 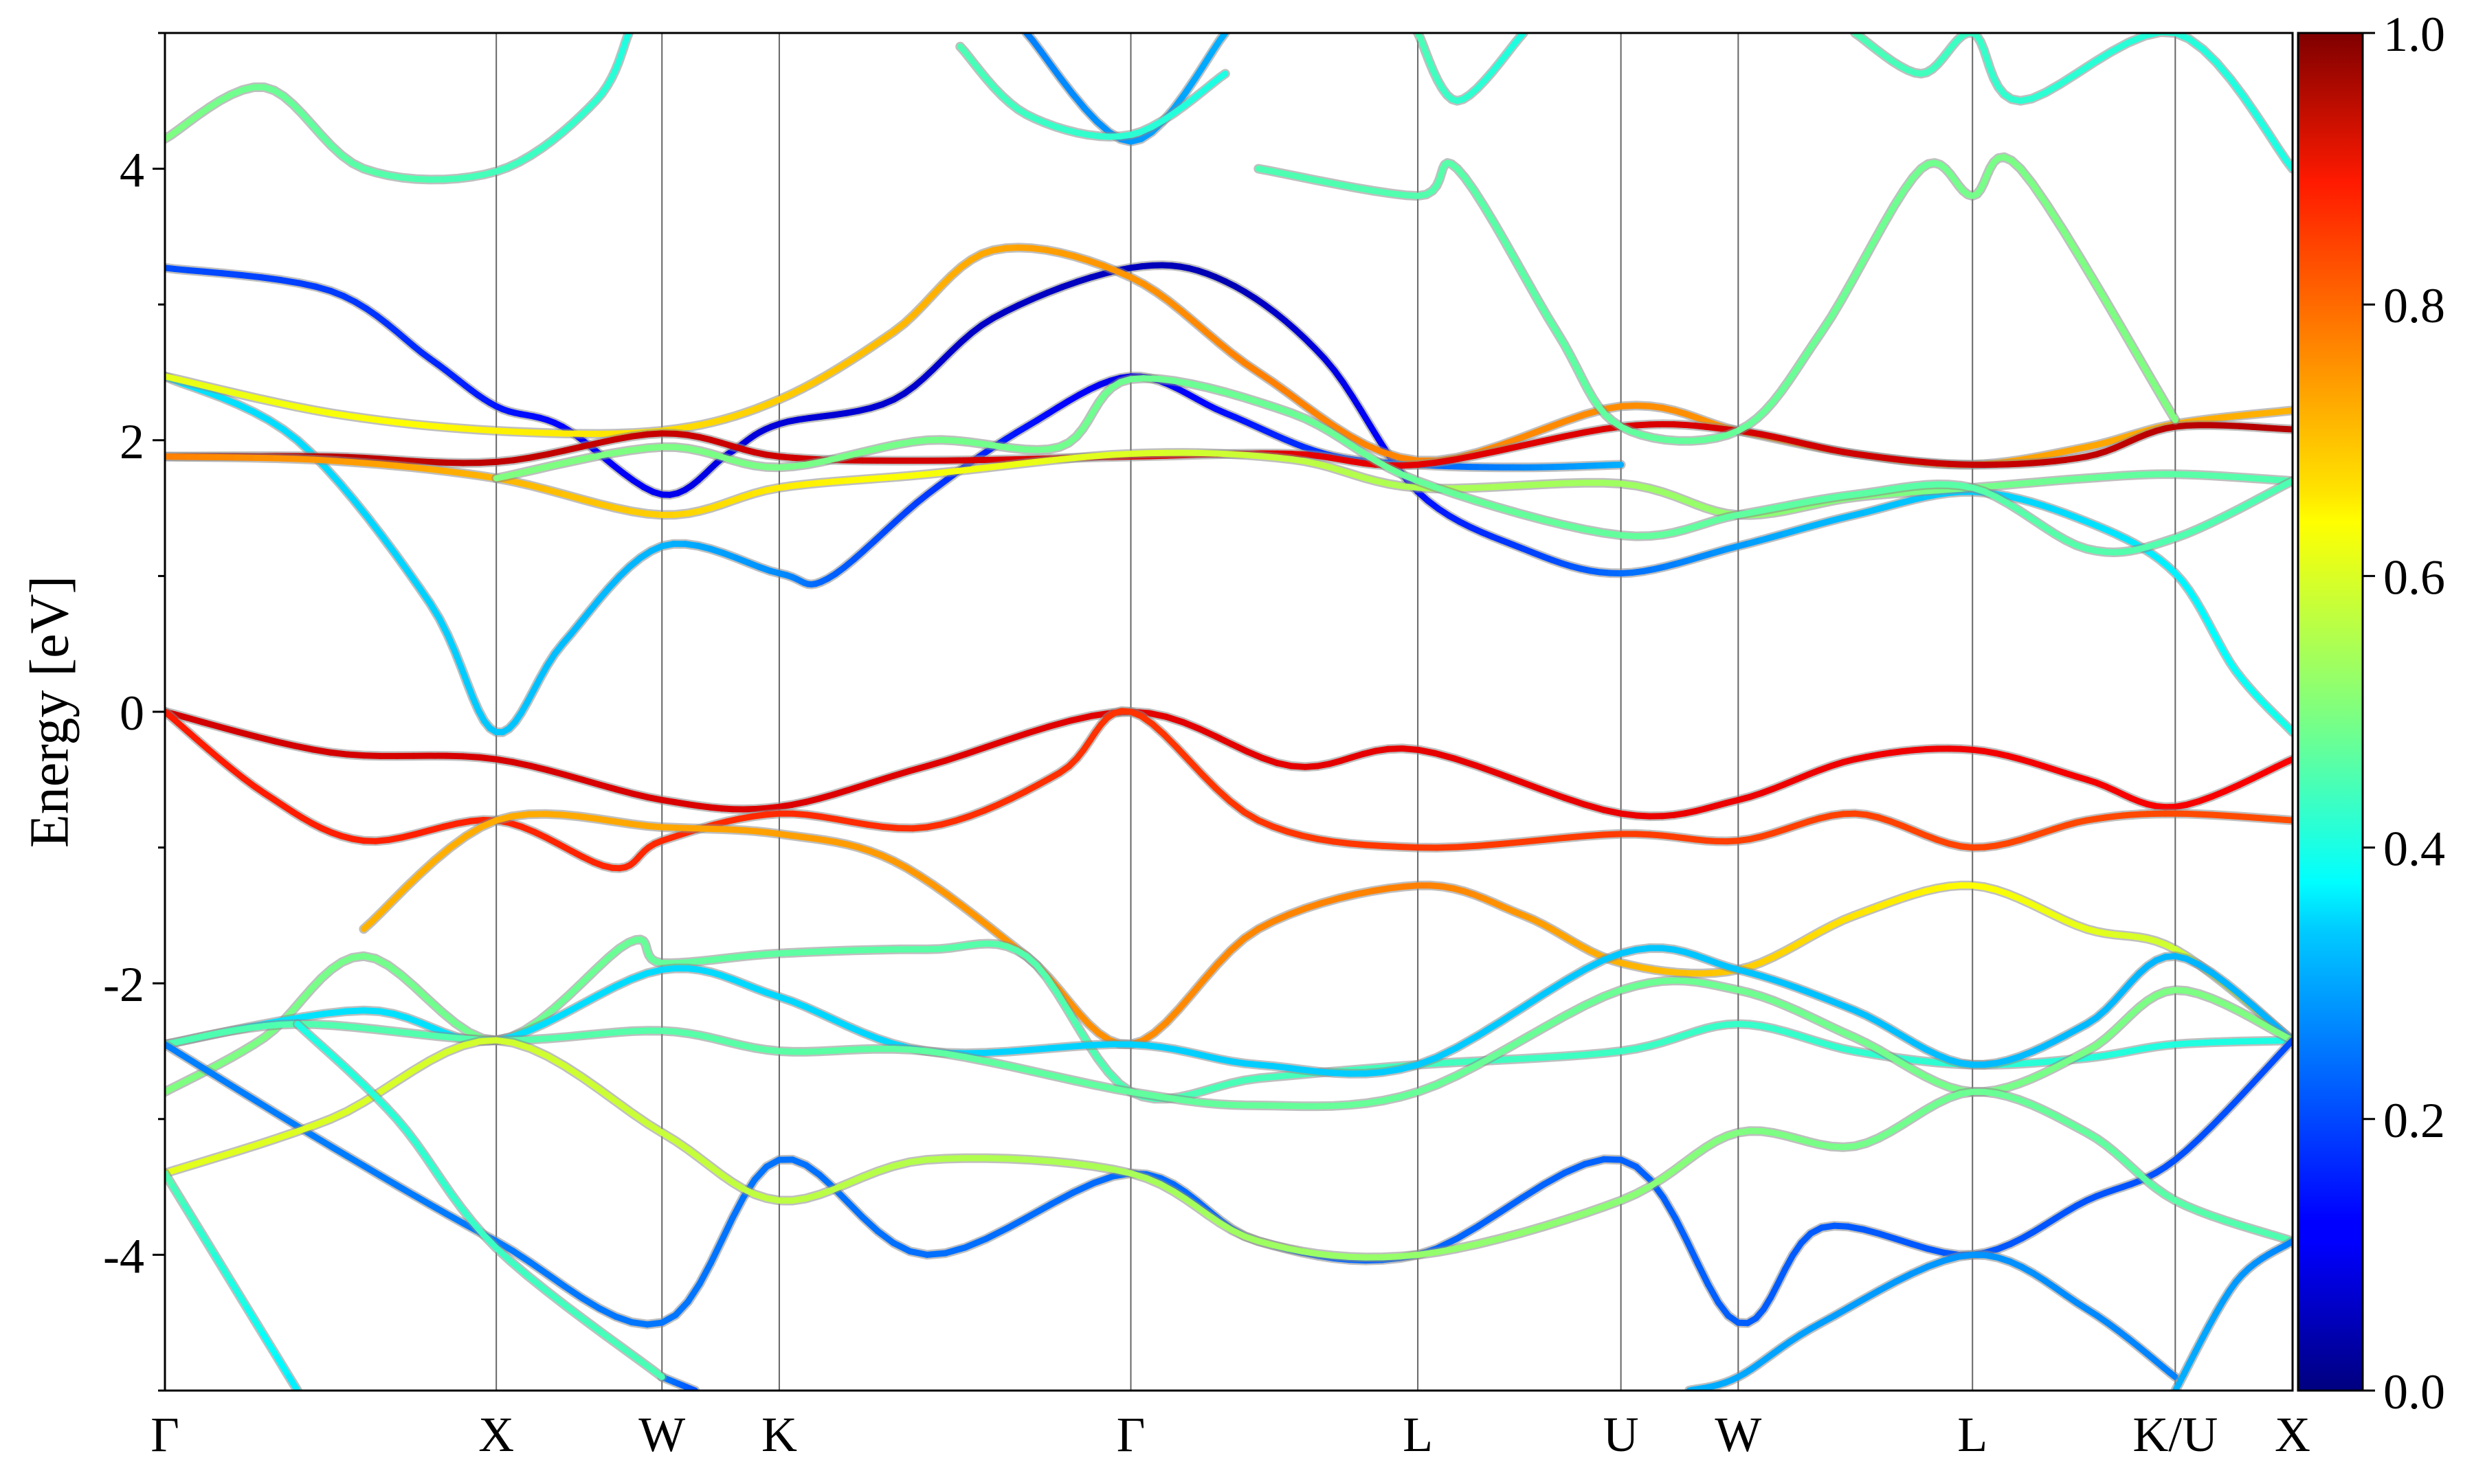 What do you see at coordinates (2292, 1434) in the screenshot?
I see `x-tick-label: X` at bounding box center [2292, 1434].